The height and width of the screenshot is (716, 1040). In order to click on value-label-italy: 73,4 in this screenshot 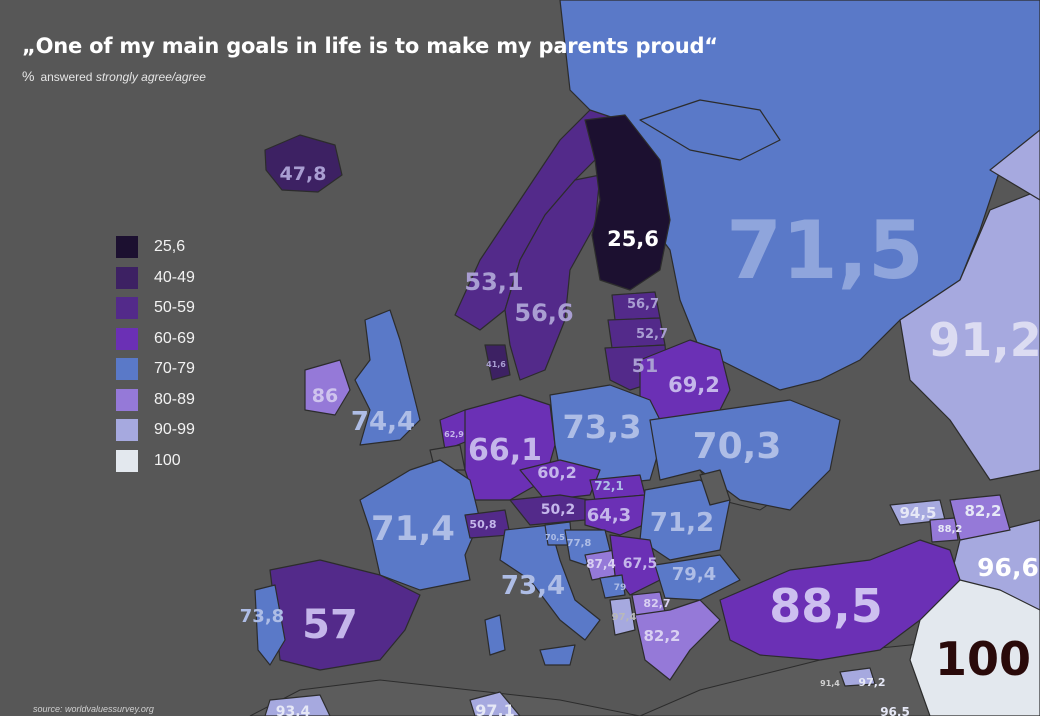, I will do `click(533, 586)`.